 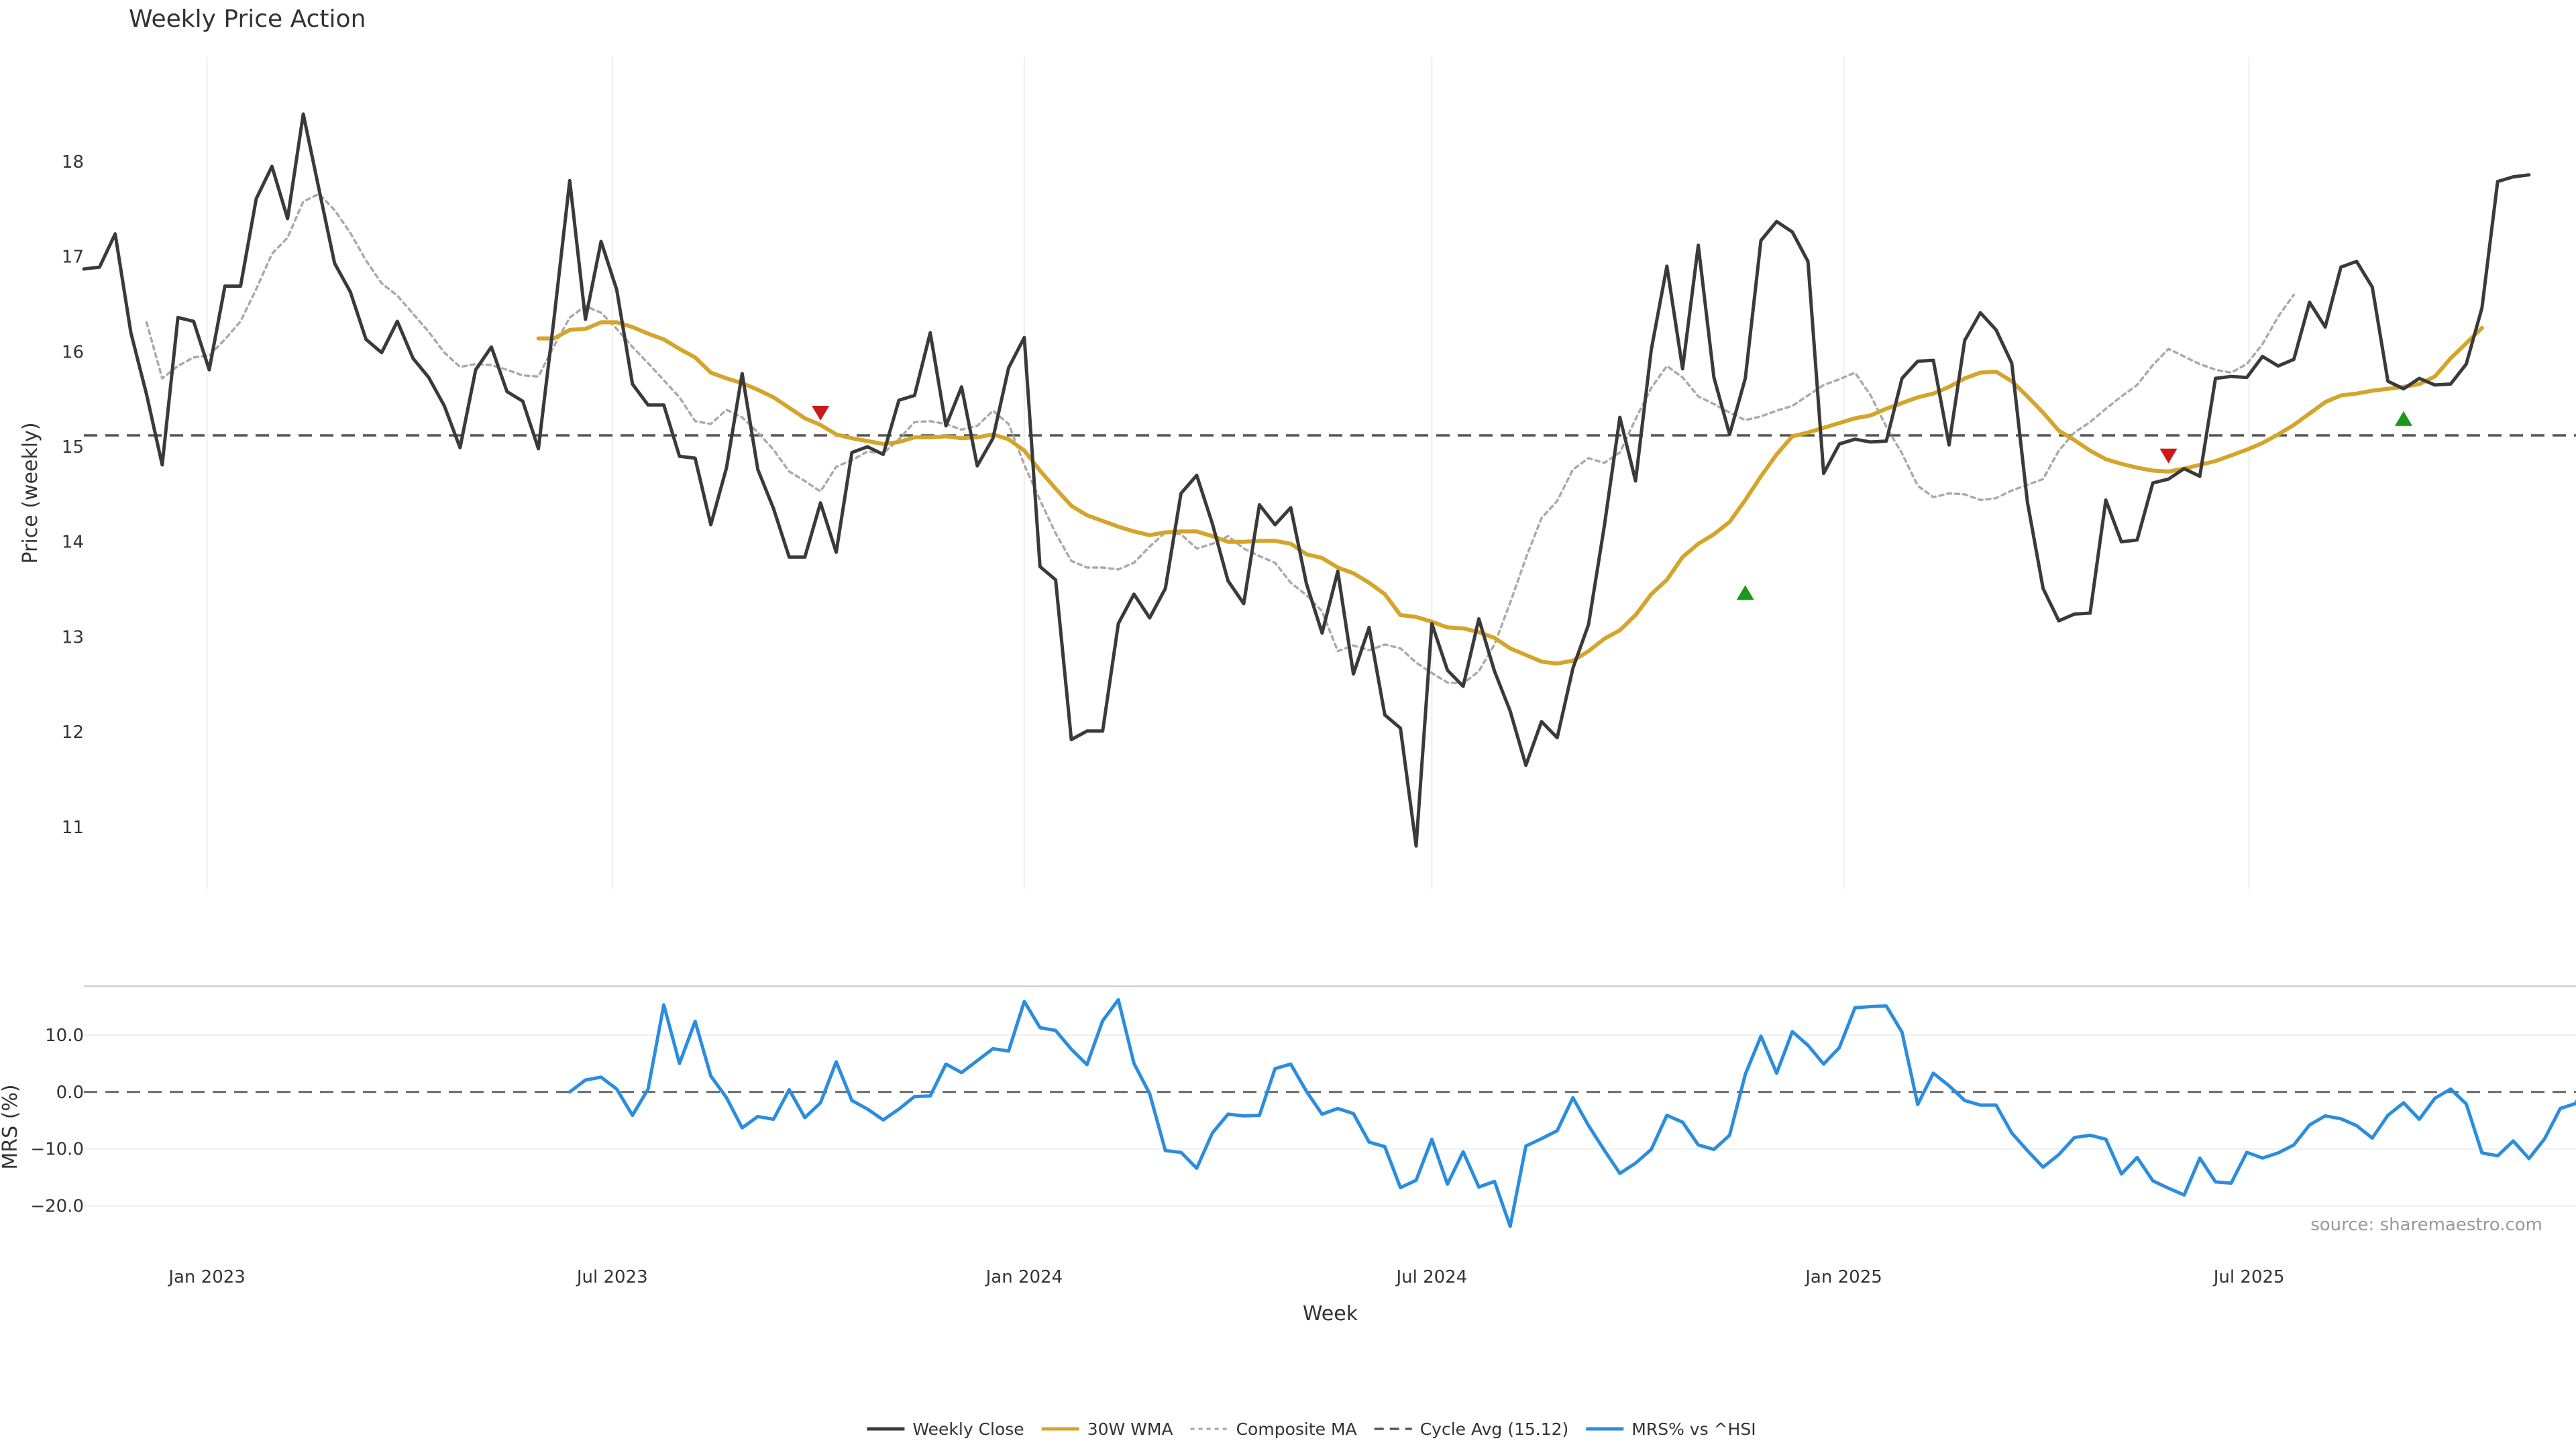 What do you see at coordinates (1024, 1277) in the screenshot?
I see `x-tick-label: Jan 2024` at bounding box center [1024, 1277].